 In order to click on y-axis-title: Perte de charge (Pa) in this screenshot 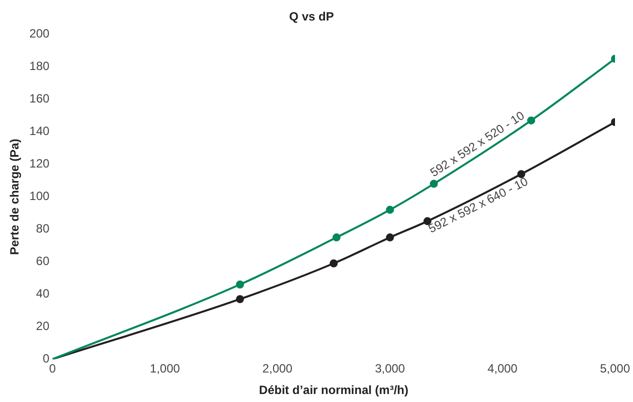, I will do `click(15, 196)`.